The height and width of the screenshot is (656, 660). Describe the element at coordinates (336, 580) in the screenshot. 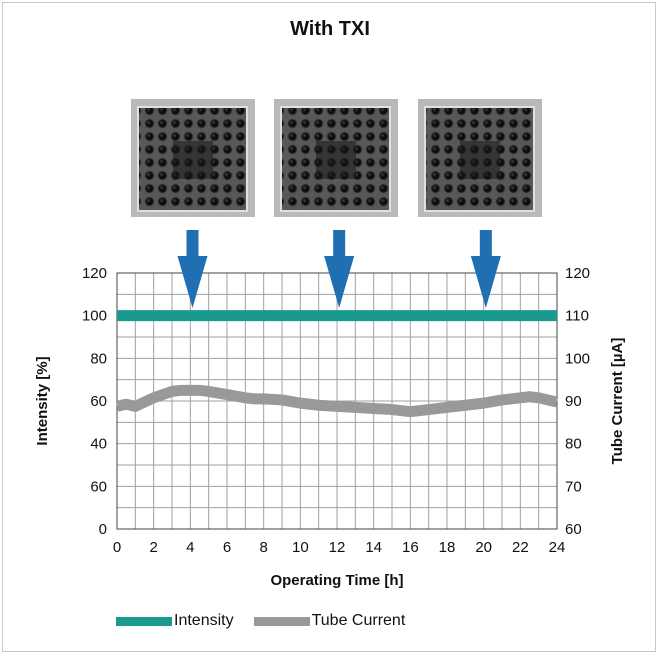

I see `x-axis-label: Operating Time [h]` at that location.